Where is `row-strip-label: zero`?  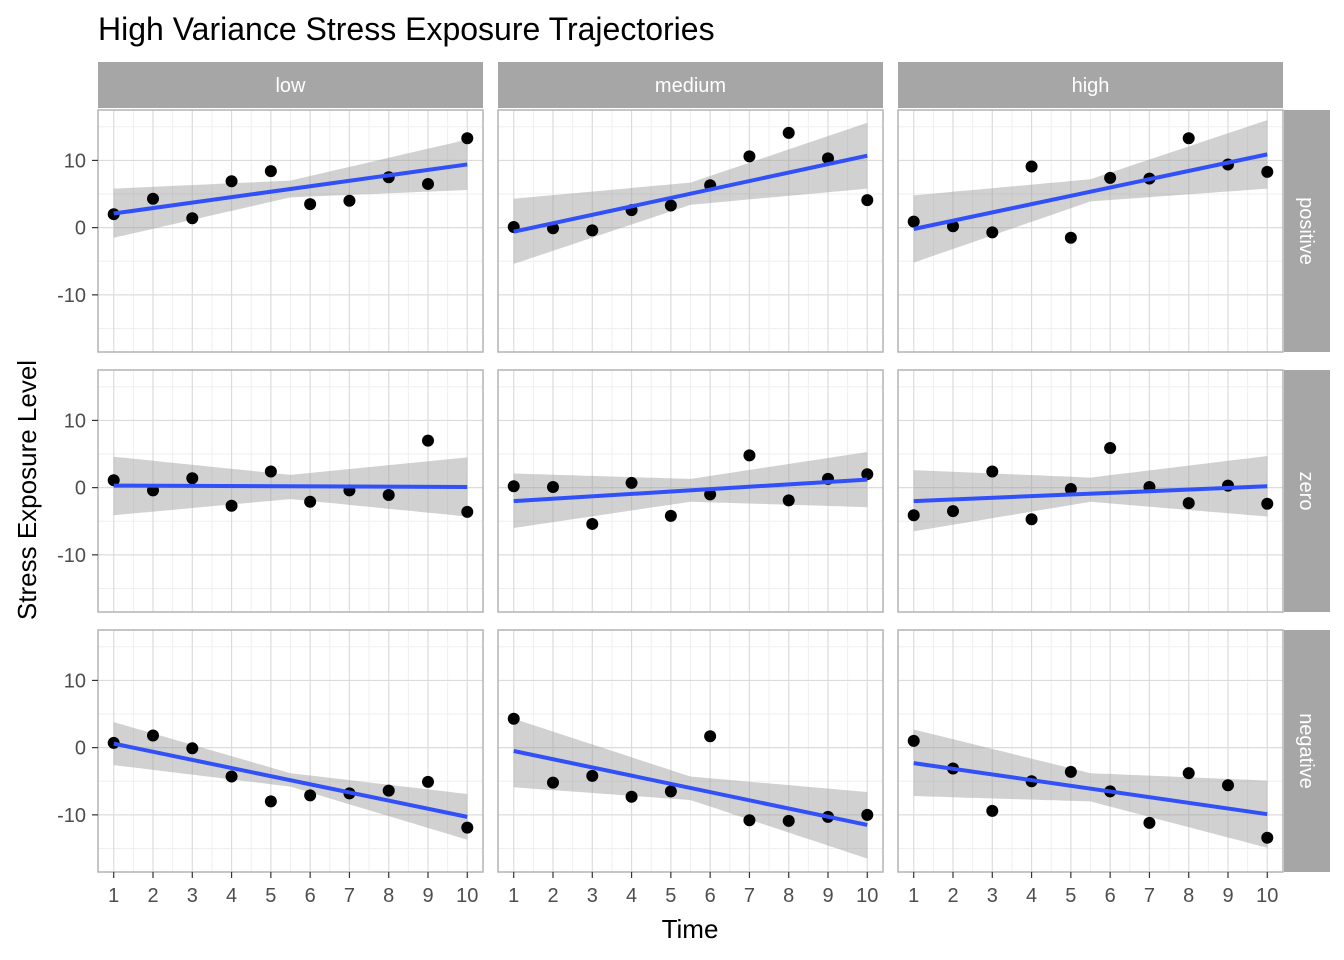 row-strip-label: zero is located at coordinates (1306, 491).